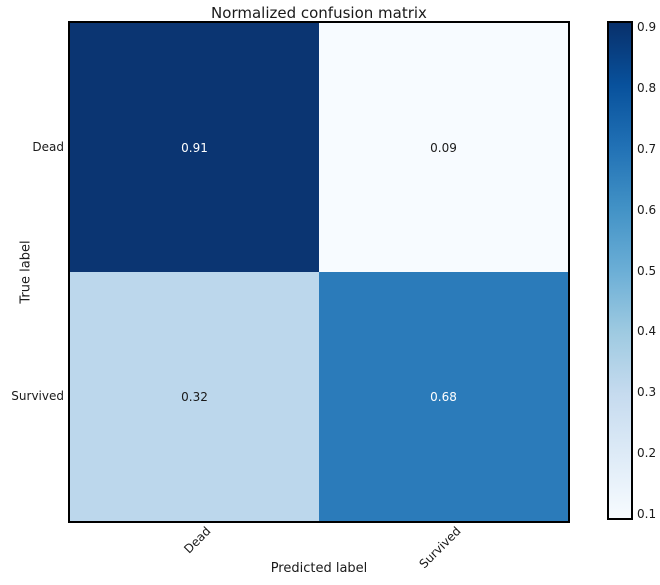 This screenshot has height=585, width=660. I want to click on xtick-label-dead: Dead, so click(197, 540).